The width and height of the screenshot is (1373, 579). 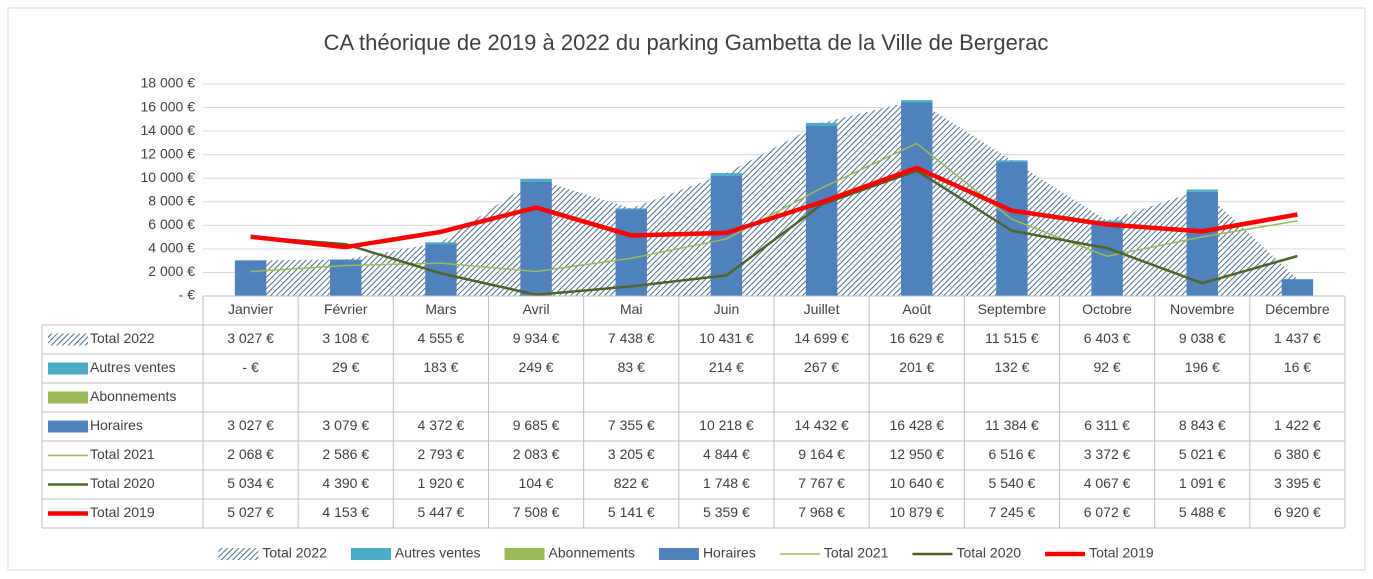 I want to click on table-cell: 92 €, so click(x=1106, y=367).